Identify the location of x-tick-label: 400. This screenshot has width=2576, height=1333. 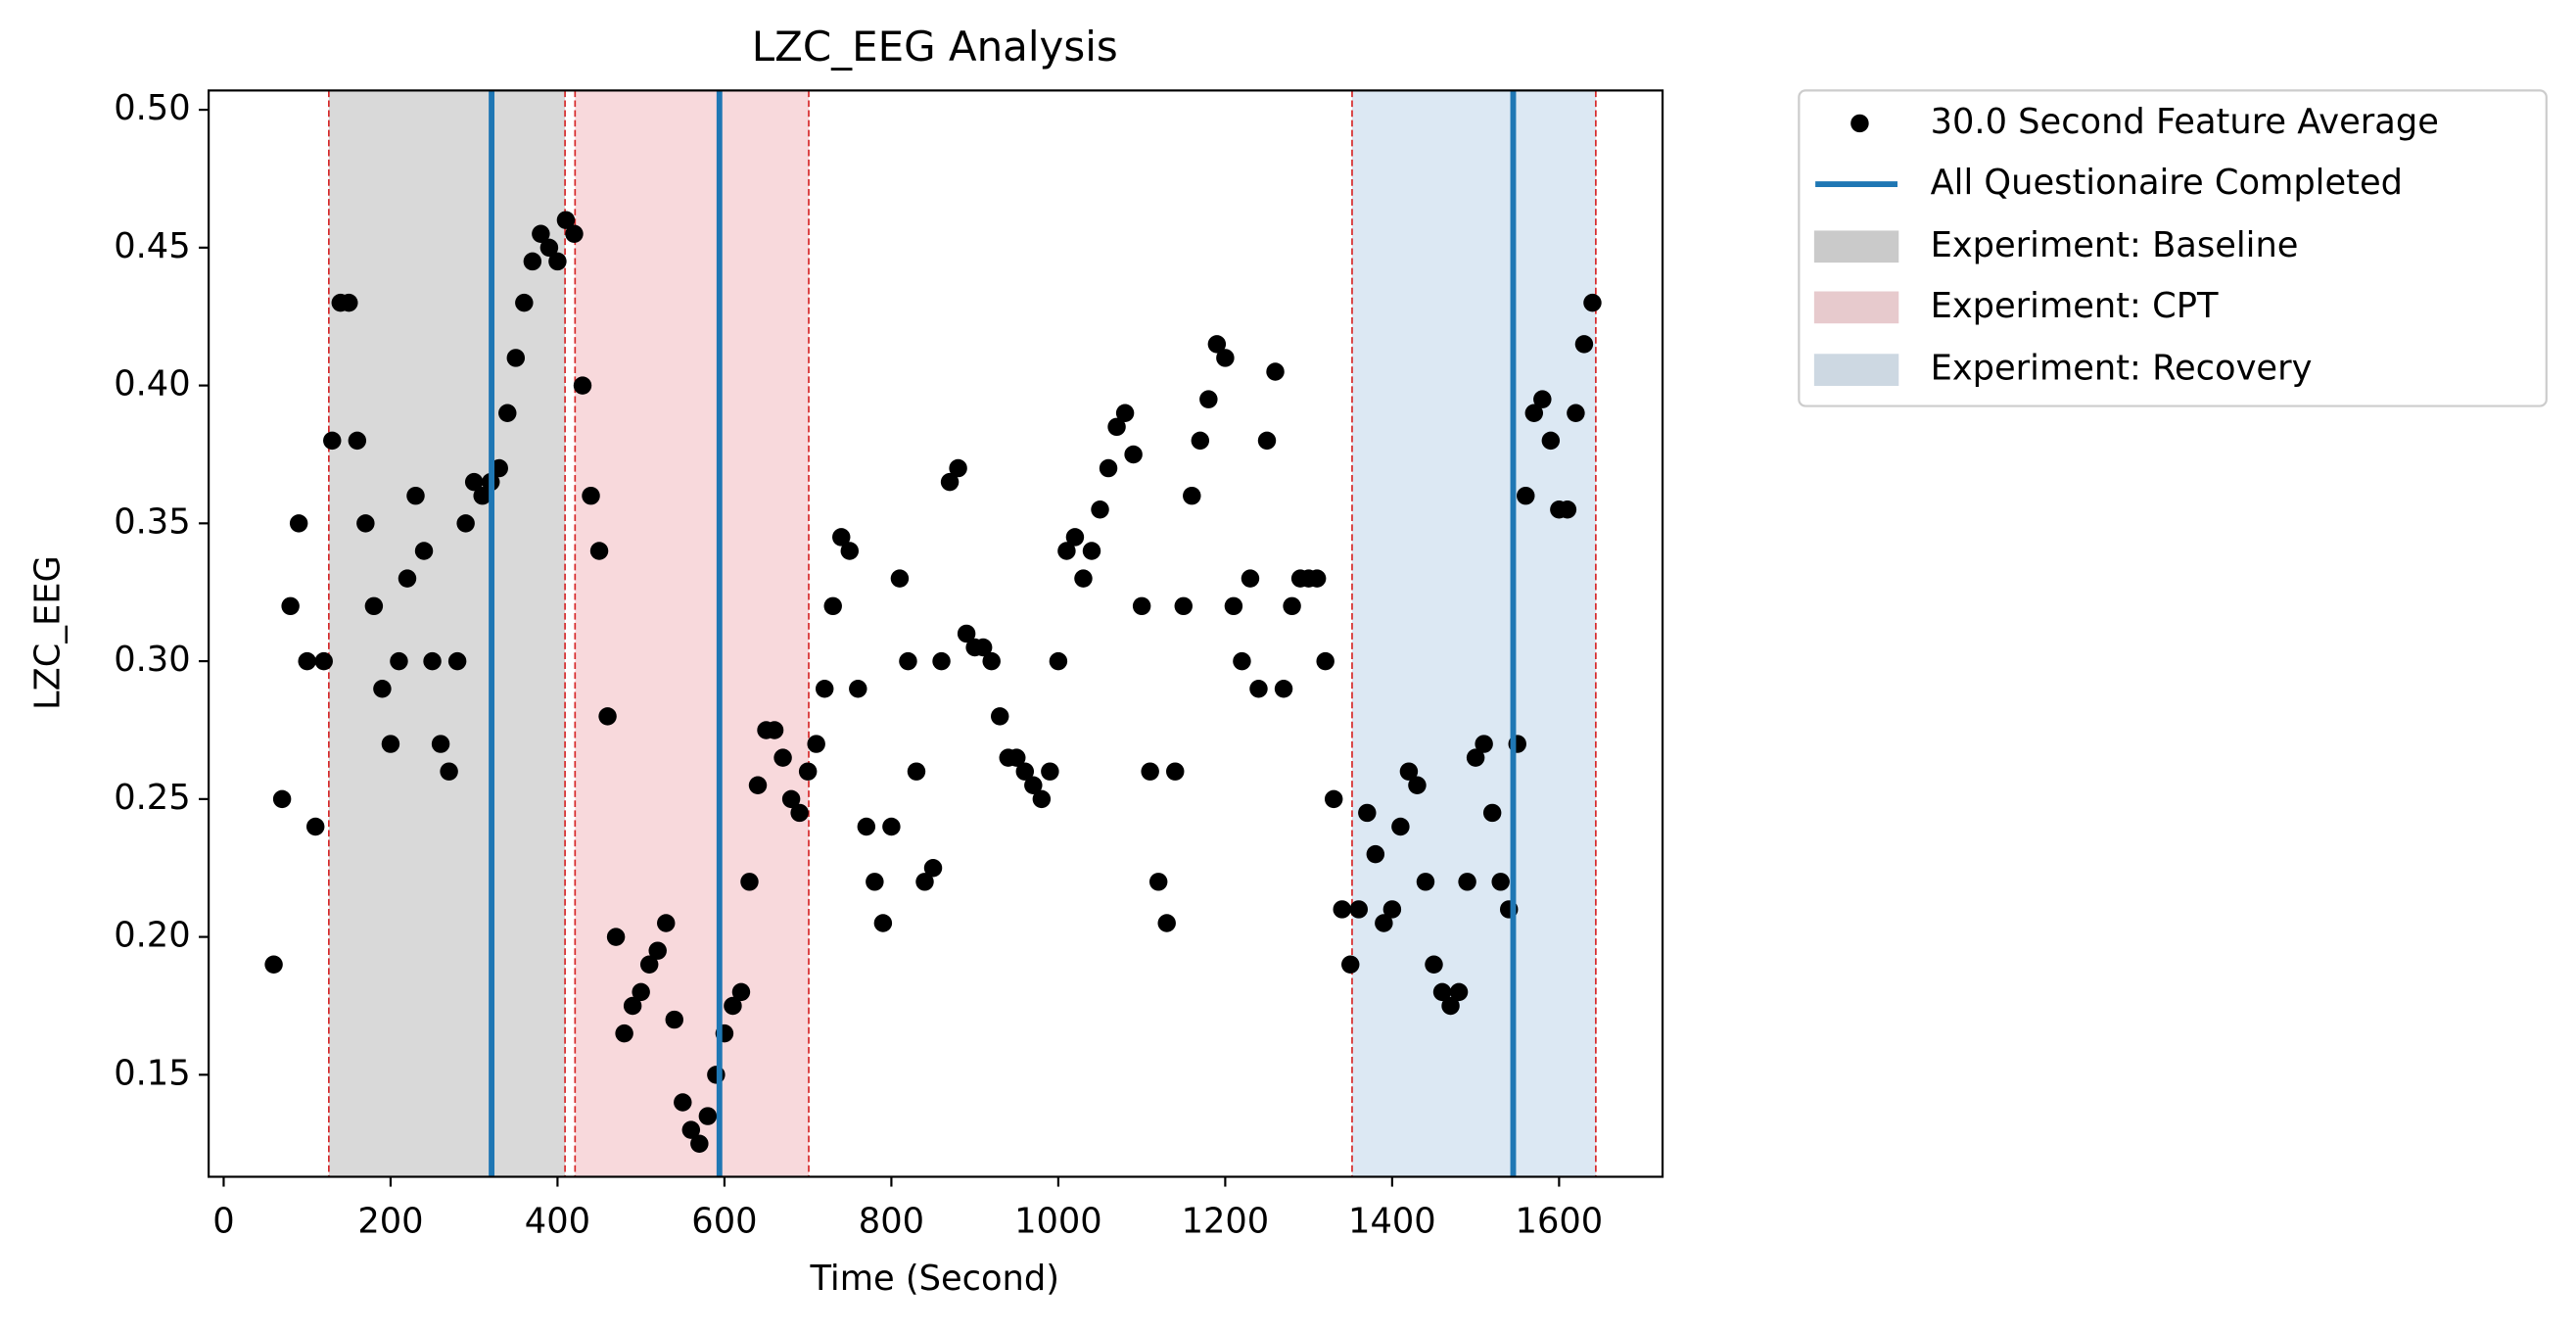
(557, 1221).